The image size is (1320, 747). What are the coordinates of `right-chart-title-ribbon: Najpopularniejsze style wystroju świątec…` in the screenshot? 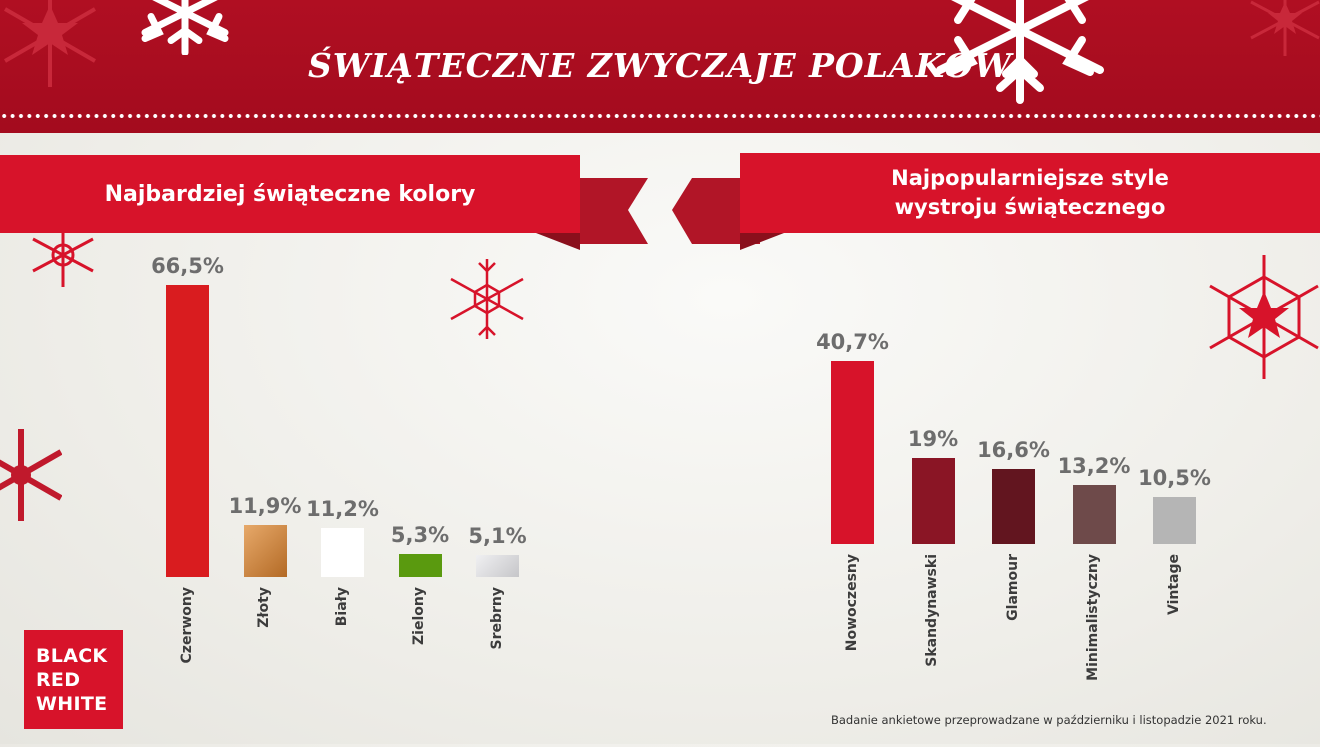 It's located at (1030, 193).